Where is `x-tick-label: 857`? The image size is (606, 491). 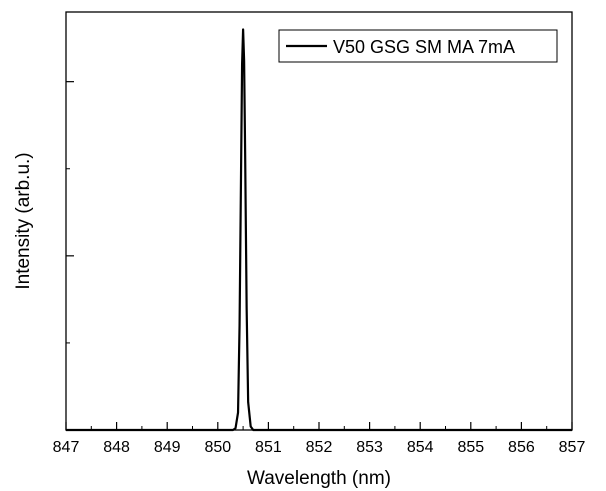 x-tick-label: 857 is located at coordinates (572, 447).